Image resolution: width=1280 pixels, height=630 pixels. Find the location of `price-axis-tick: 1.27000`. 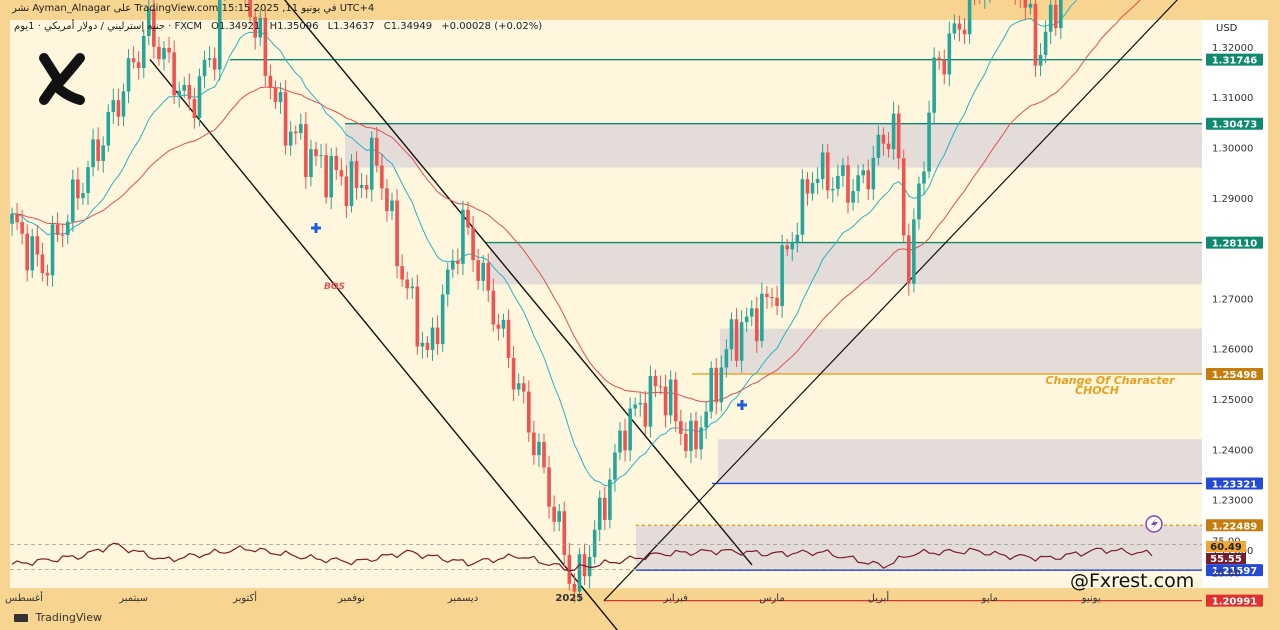

price-axis-tick: 1.27000 is located at coordinates (1232, 299).